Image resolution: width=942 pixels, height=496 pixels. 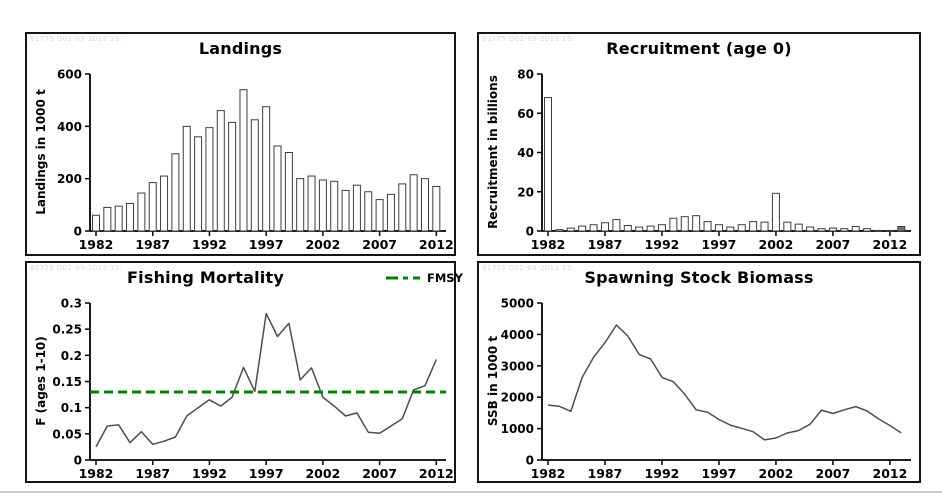 What do you see at coordinates (517, 429) in the screenshot?
I see `svg-text: 1000` at bounding box center [517, 429].